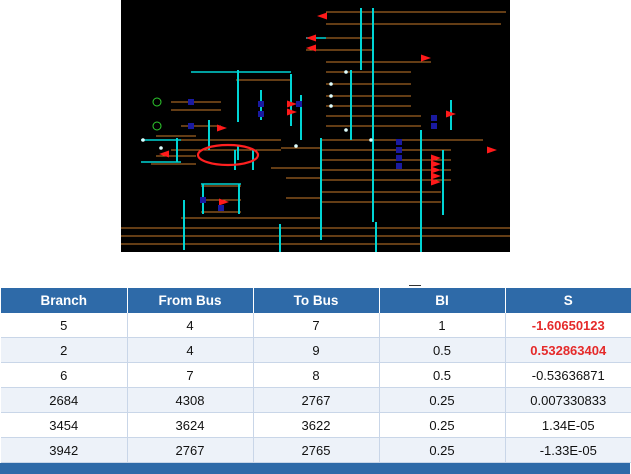 This screenshot has height=474, width=631. I want to click on cell-from-bus: 3624, so click(190, 425).